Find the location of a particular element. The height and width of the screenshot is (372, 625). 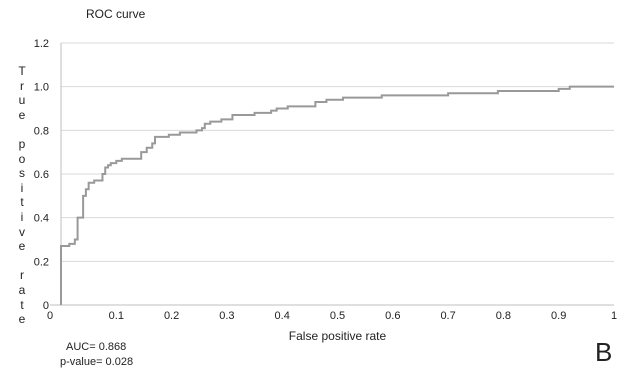

x-tick-label: 0 is located at coordinates (50, 316).